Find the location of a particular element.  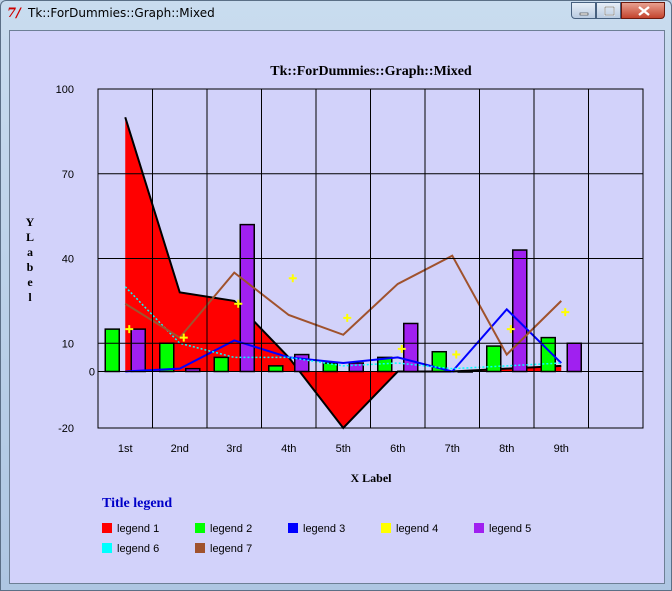

y-tick-label: 10 is located at coordinates (68, 344).